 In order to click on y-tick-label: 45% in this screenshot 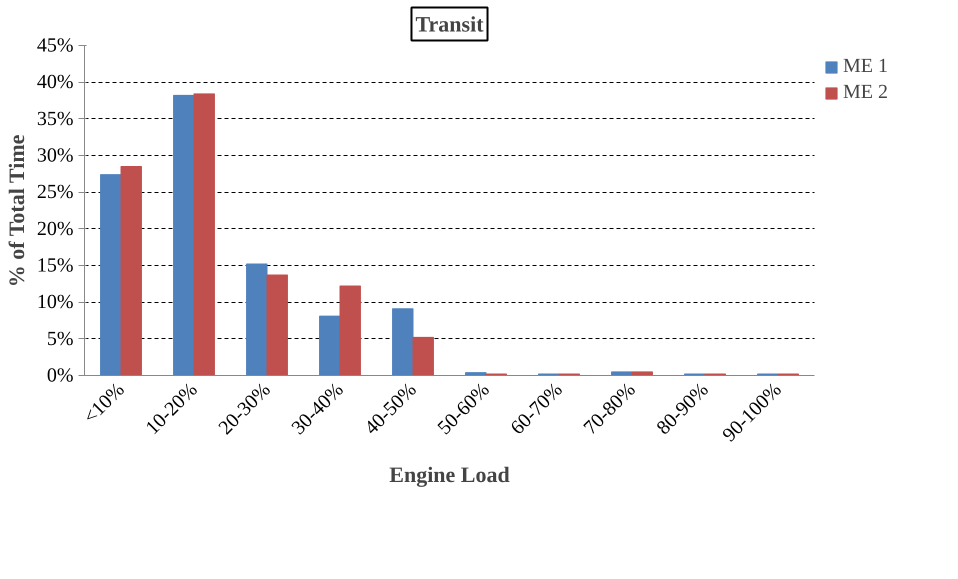, I will do `click(55, 45)`.